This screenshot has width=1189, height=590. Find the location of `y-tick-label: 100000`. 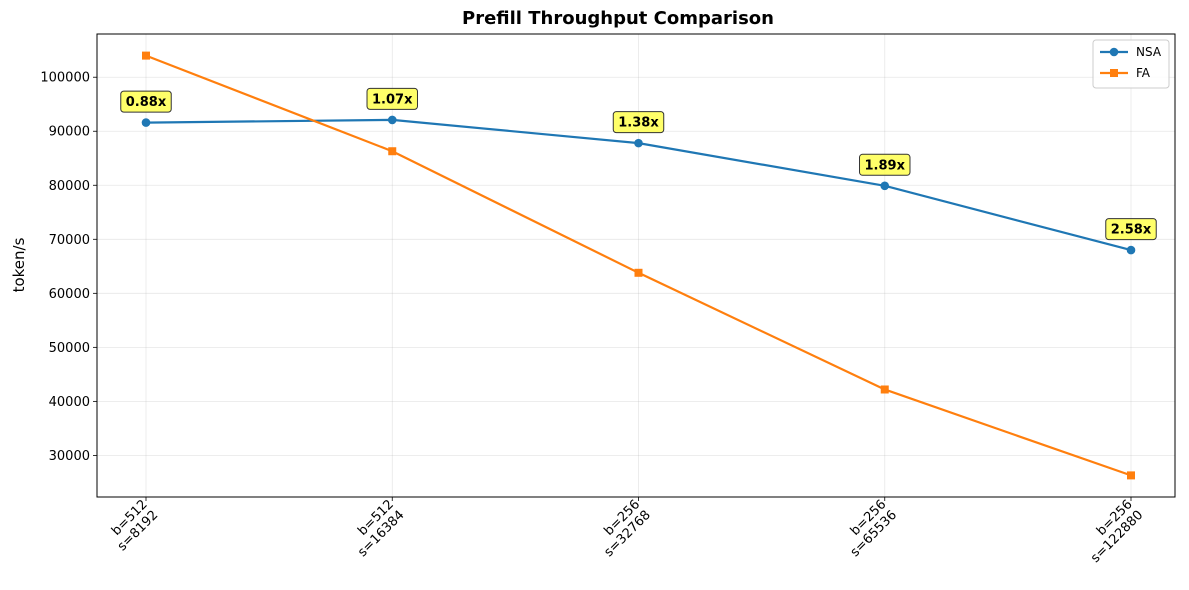

y-tick-label: 100000 is located at coordinates (65, 78).